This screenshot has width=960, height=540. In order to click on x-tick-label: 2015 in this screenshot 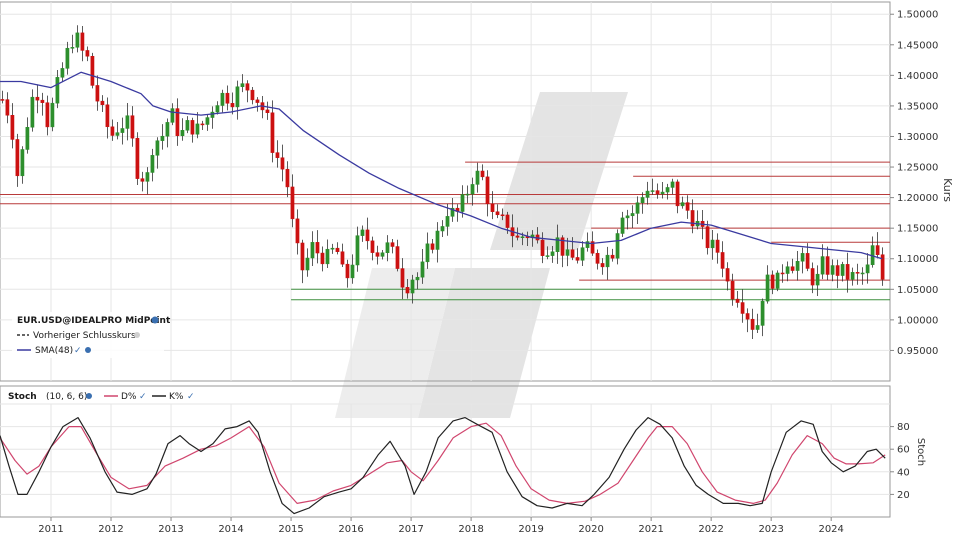, I will do `click(290, 529)`.